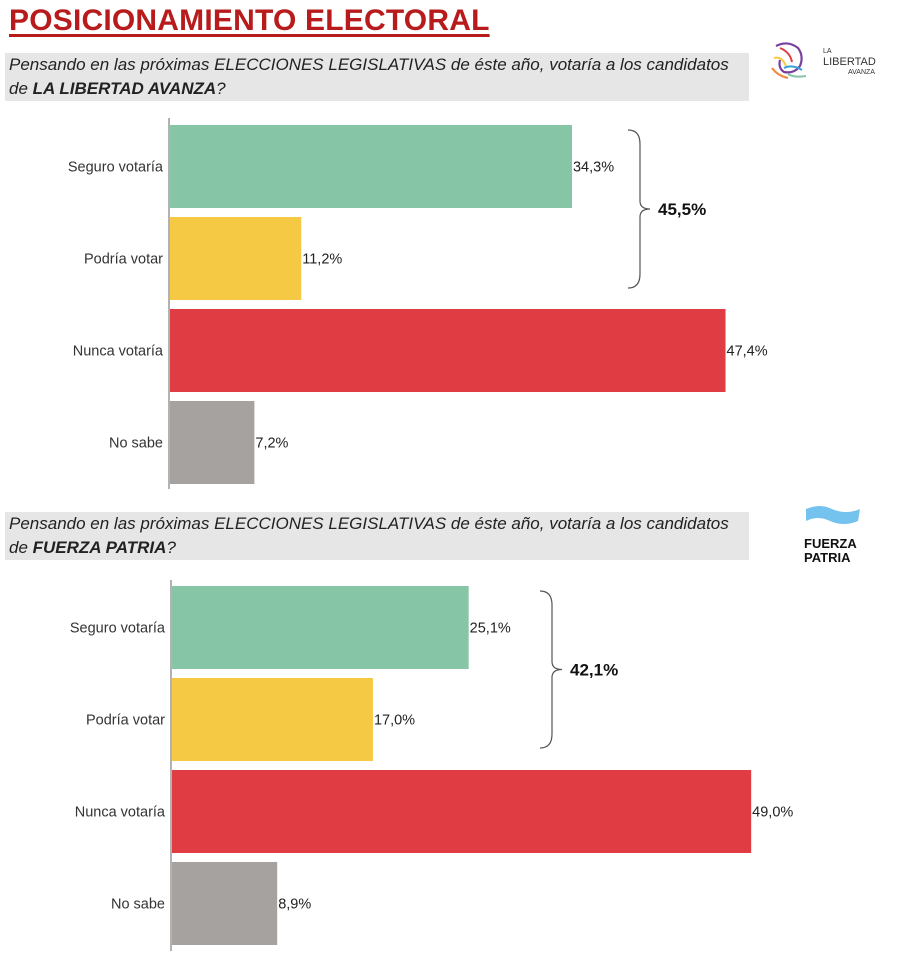 This screenshot has height=965, width=900. I want to click on value-label: 49,0%, so click(772, 813).